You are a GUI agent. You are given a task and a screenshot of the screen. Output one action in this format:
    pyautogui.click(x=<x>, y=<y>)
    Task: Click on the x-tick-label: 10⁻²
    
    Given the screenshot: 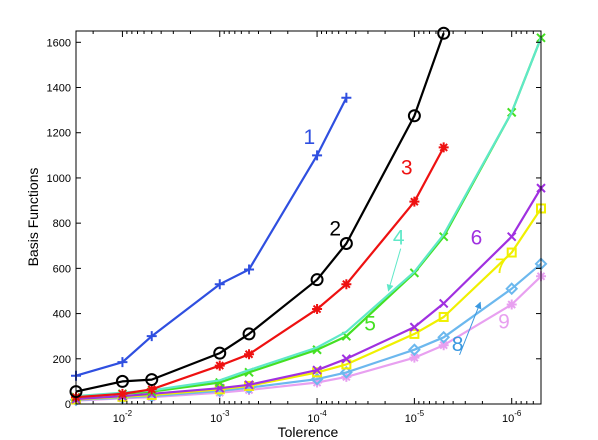 What is the action you would take?
    pyautogui.click(x=123, y=417)
    